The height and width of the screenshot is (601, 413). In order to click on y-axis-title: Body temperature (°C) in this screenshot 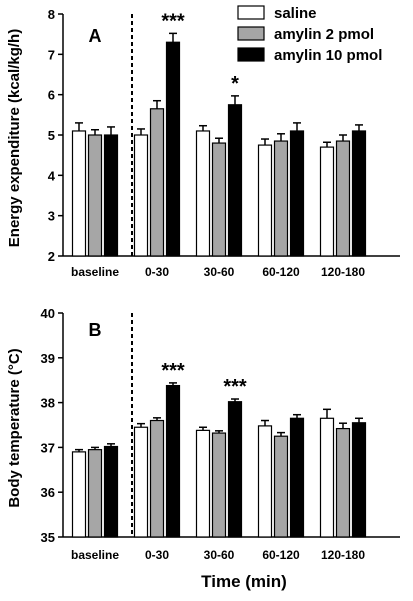, I will do `click(14, 427)`.